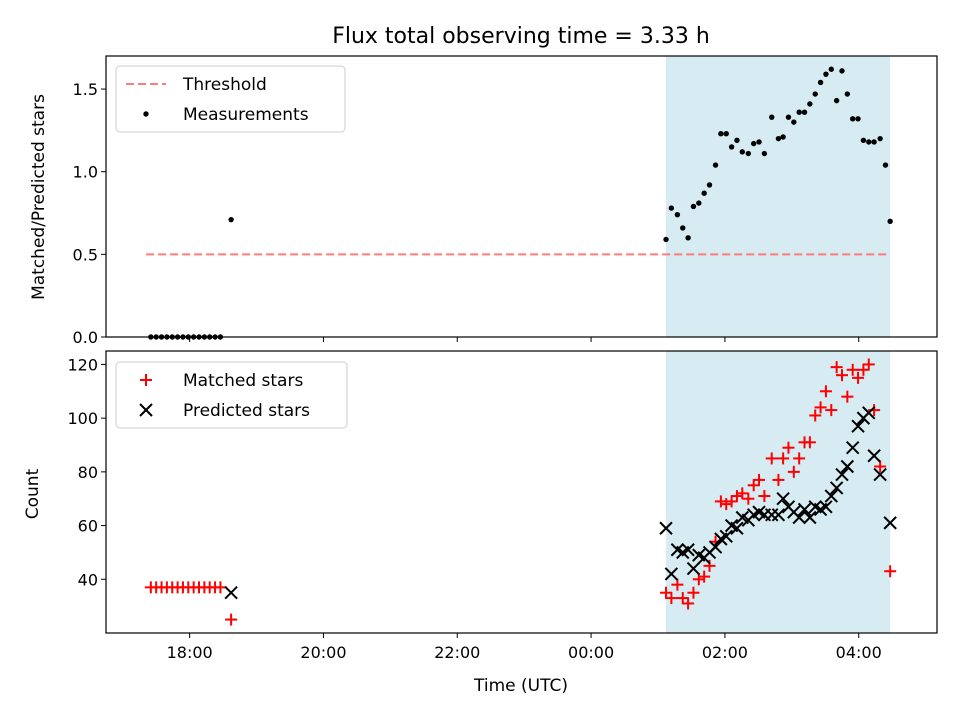 Image resolution: width=960 pixels, height=720 pixels. Describe the element at coordinates (146, 410) in the screenshot. I see `legend-predicted-swatch` at that location.